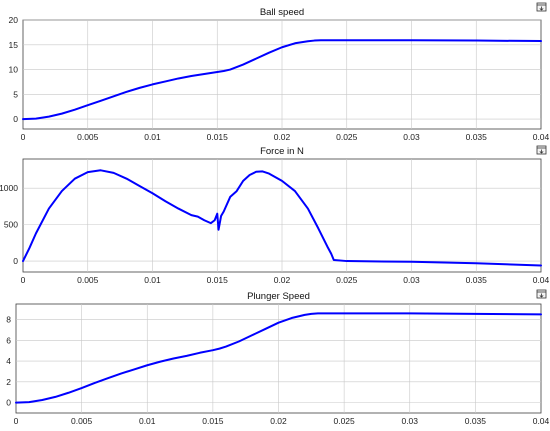 This screenshot has width=550, height=431. What do you see at coordinates (8, 382) in the screenshot?
I see `y-tick-label: 2` at bounding box center [8, 382].